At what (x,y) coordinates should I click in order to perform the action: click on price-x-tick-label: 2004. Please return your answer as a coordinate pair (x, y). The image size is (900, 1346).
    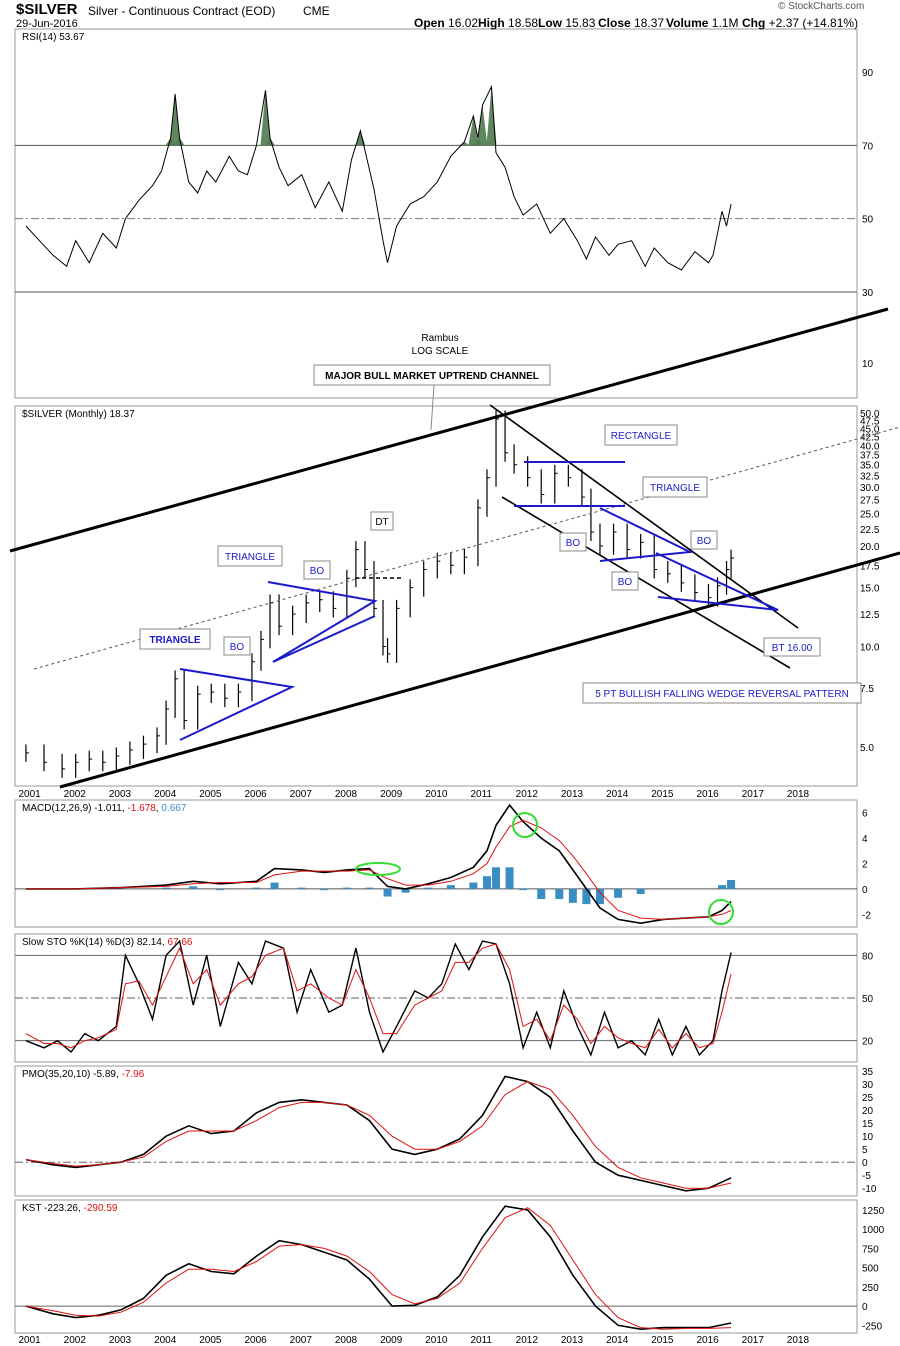
    Looking at the image, I should click on (165, 794).